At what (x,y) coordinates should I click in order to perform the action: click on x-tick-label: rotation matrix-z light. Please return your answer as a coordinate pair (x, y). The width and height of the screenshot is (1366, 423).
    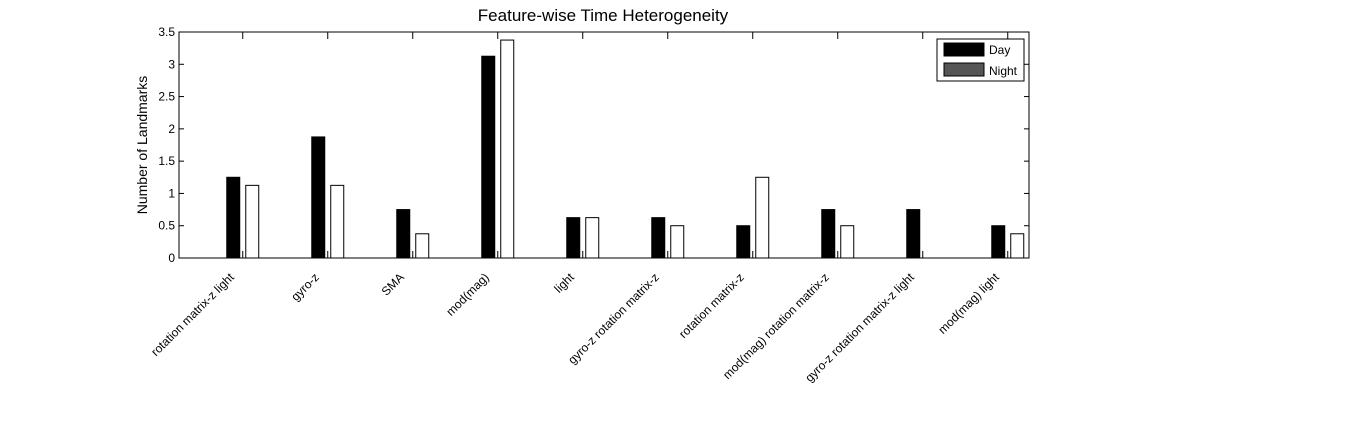
    Looking at the image, I should click on (192, 314).